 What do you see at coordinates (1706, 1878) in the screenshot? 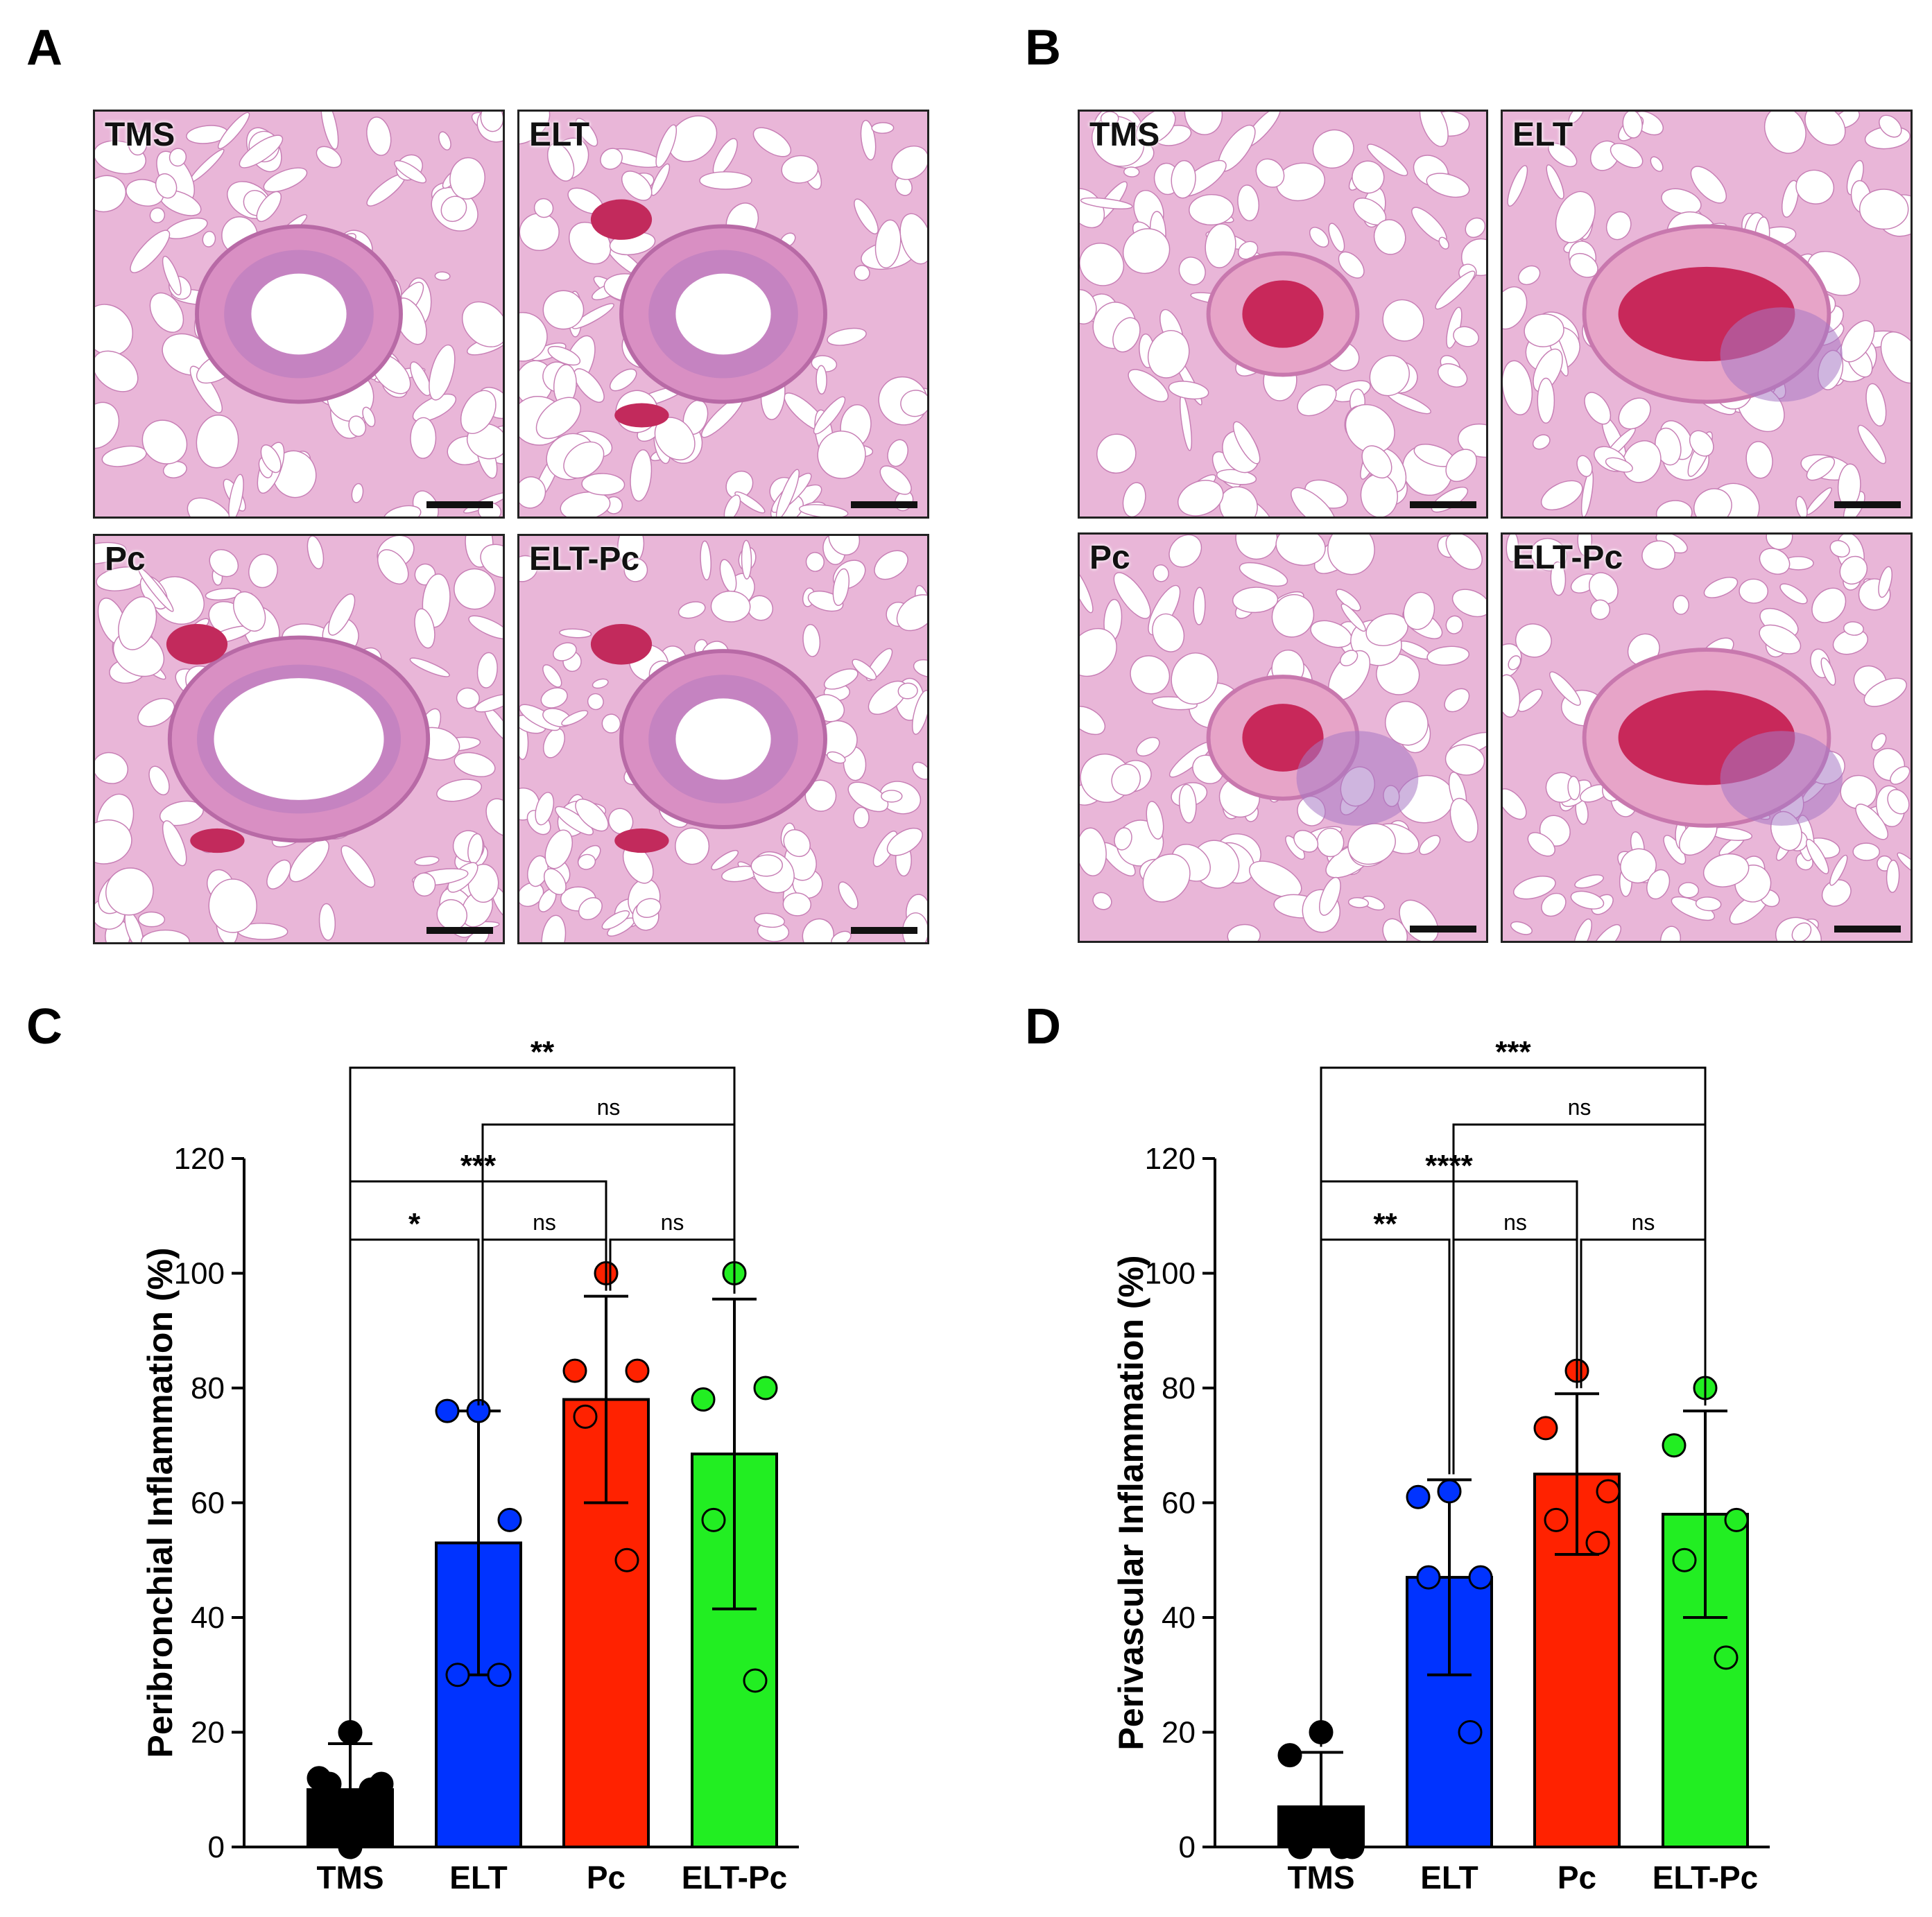
I see `x-tick-label: ELT-Pc` at bounding box center [1706, 1878].